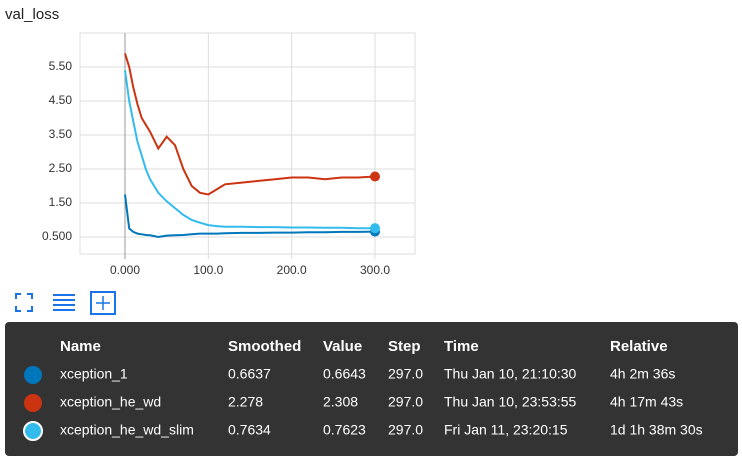 This screenshot has width=742, height=458. I want to click on y-tick-label: 3.50, so click(61, 134).